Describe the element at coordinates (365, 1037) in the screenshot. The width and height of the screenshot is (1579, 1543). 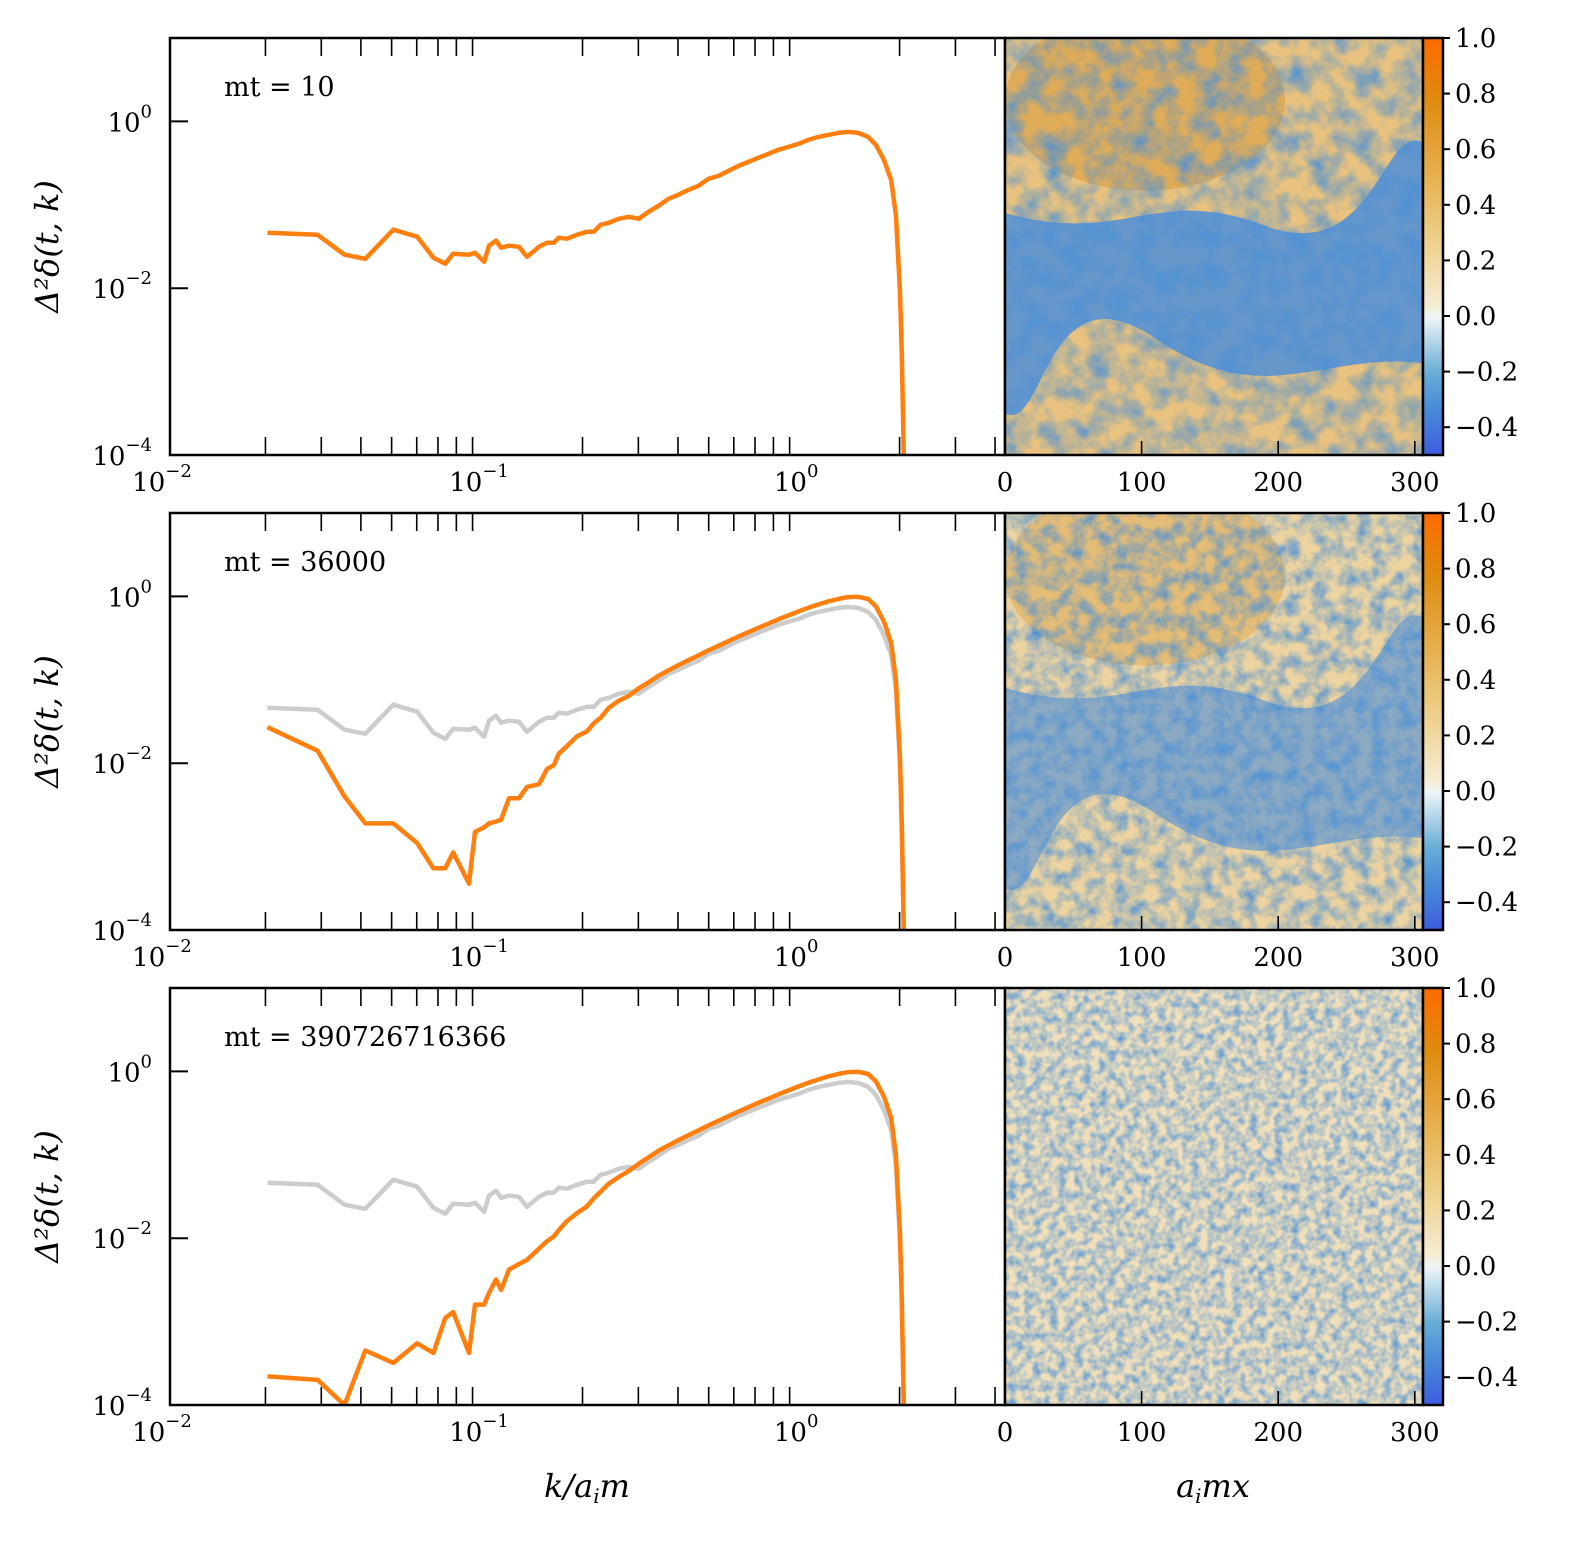
I see `time-annotation: mt = 390726716366` at that location.